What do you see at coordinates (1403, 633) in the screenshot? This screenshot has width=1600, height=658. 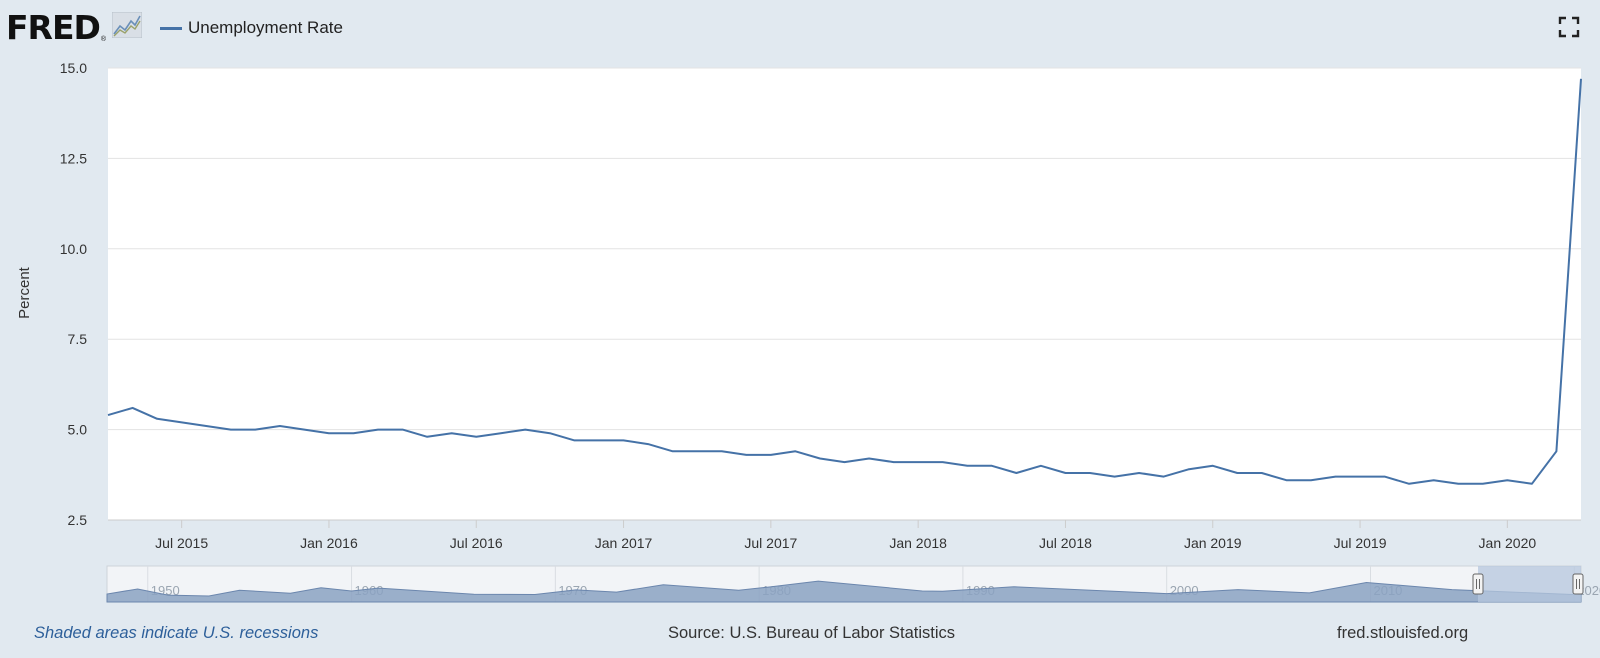 I see `fred-site-link: fred.stlouisfed.org` at bounding box center [1403, 633].